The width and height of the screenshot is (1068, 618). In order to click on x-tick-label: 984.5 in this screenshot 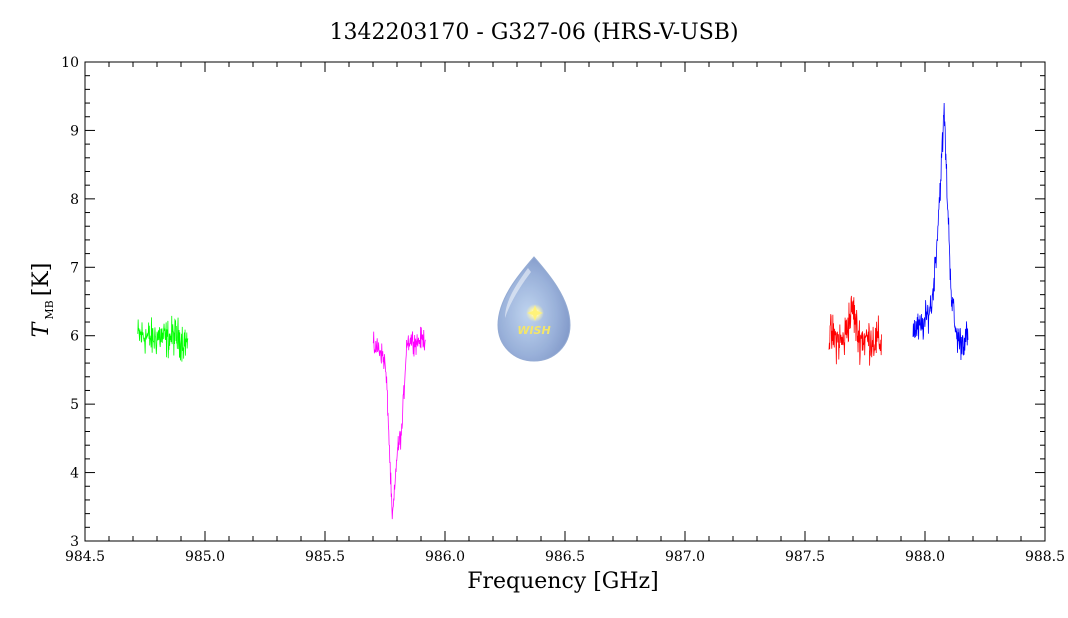, I will do `click(85, 557)`.